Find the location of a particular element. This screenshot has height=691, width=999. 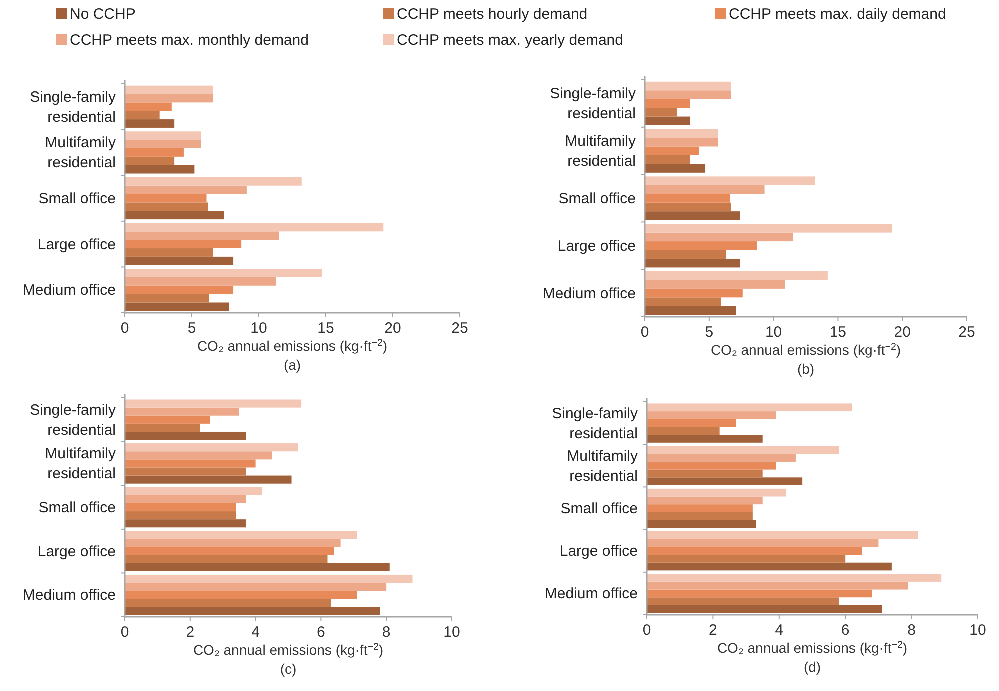

legend-label: CCHP meets hourly demand is located at coordinates (492, 14).